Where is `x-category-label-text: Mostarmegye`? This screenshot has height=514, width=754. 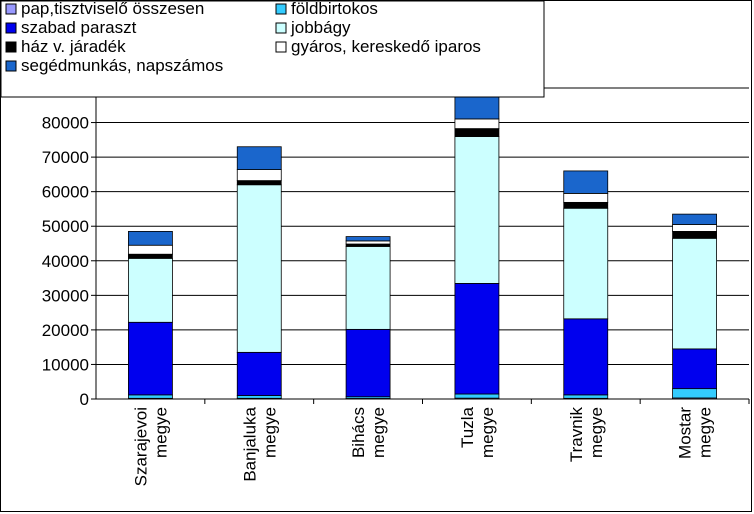
x-category-label-text: Mostarmegye is located at coordinates (695, 433).